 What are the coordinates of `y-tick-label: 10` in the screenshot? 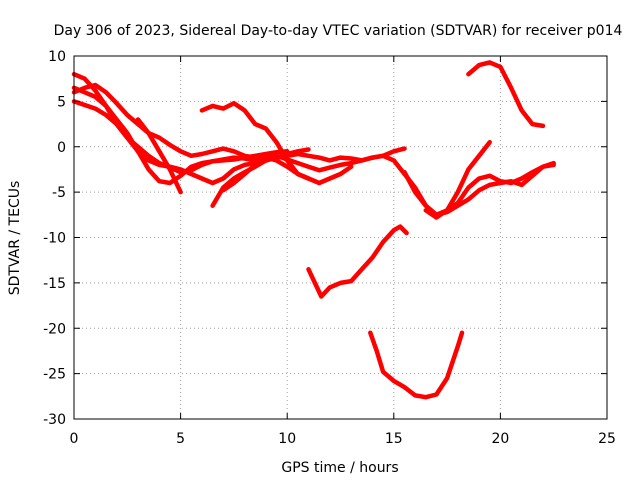 It's located at (57, 57).